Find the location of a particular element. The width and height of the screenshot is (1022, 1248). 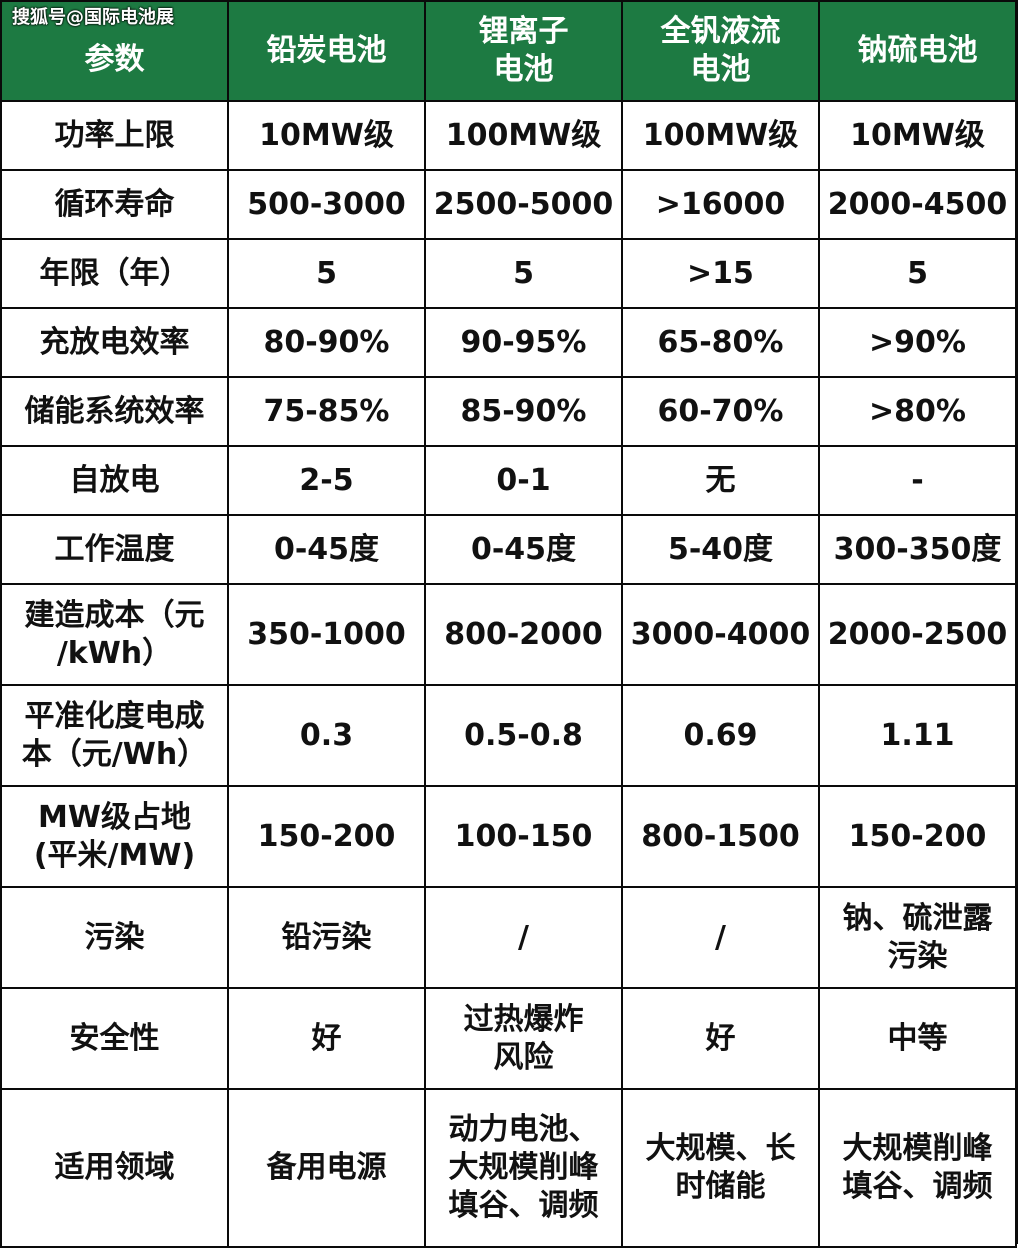

cell-line: 动力电池、 is located at coordinates (523, 1129).